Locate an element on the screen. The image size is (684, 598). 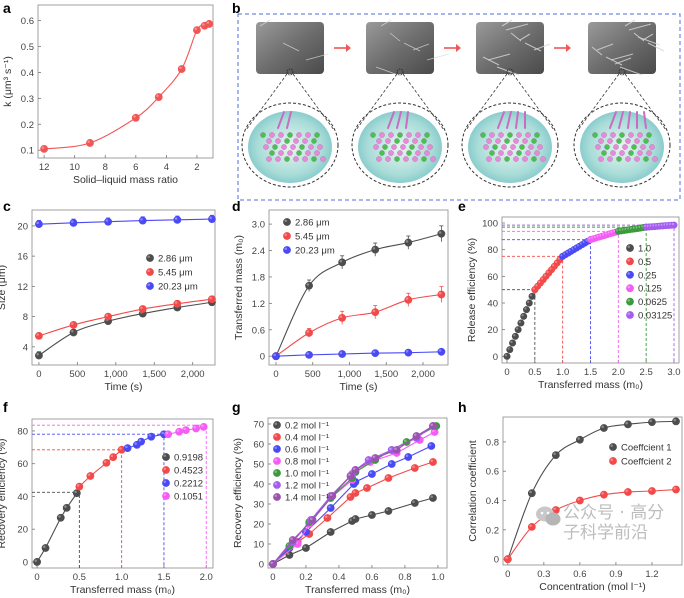
legend-label: 0.9198 is located at coordinates (188, 458).